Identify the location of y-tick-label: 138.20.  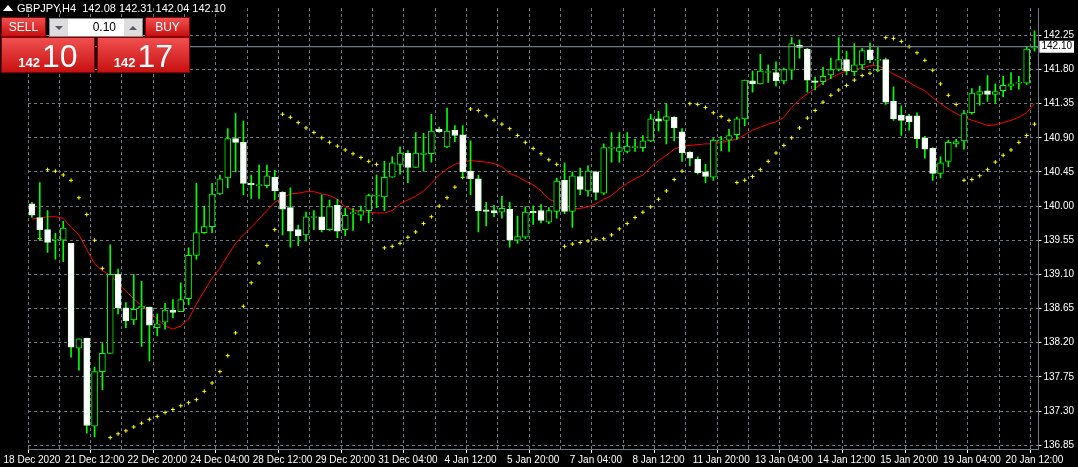
(1059, 342).